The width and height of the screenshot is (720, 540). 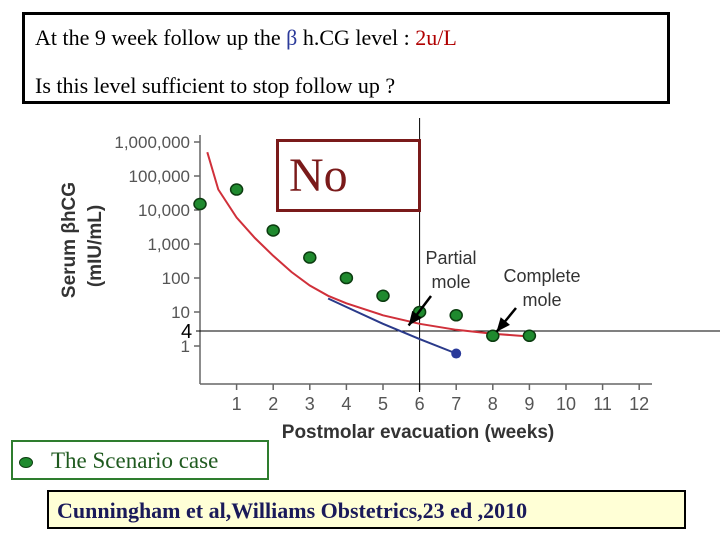 What do you see at coordinates (310, 404) in the screenshot?
I see `x-tick-label: 3` at bounding box center [310, 404].